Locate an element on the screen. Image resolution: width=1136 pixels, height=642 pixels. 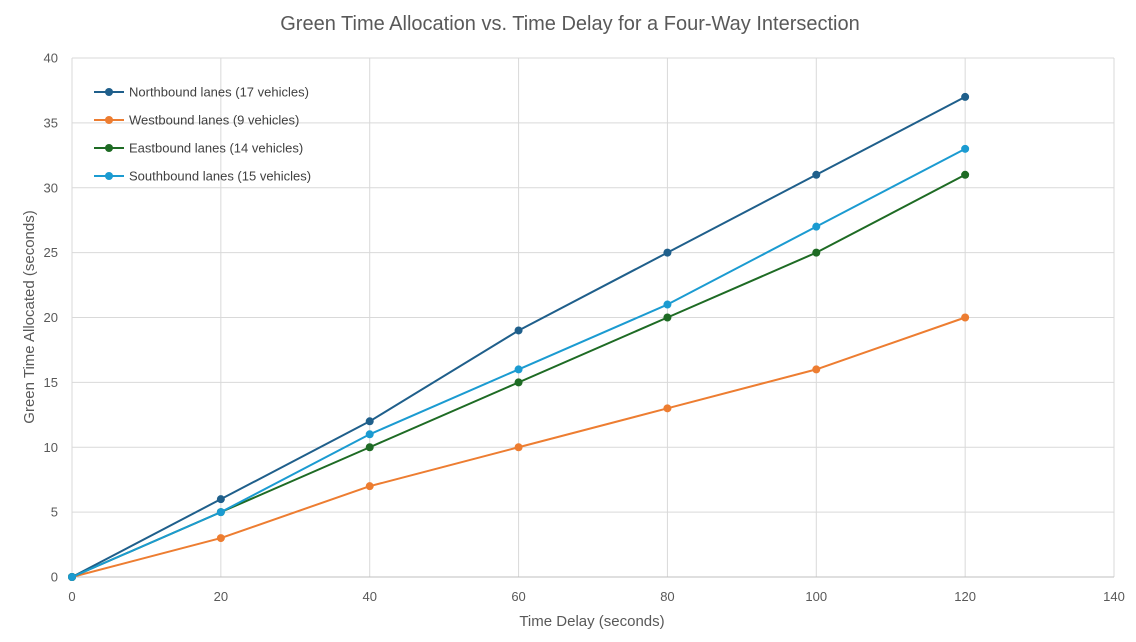
legend-label: Southbound lanes (15 vehicles) is located at coordinates (220, 176).